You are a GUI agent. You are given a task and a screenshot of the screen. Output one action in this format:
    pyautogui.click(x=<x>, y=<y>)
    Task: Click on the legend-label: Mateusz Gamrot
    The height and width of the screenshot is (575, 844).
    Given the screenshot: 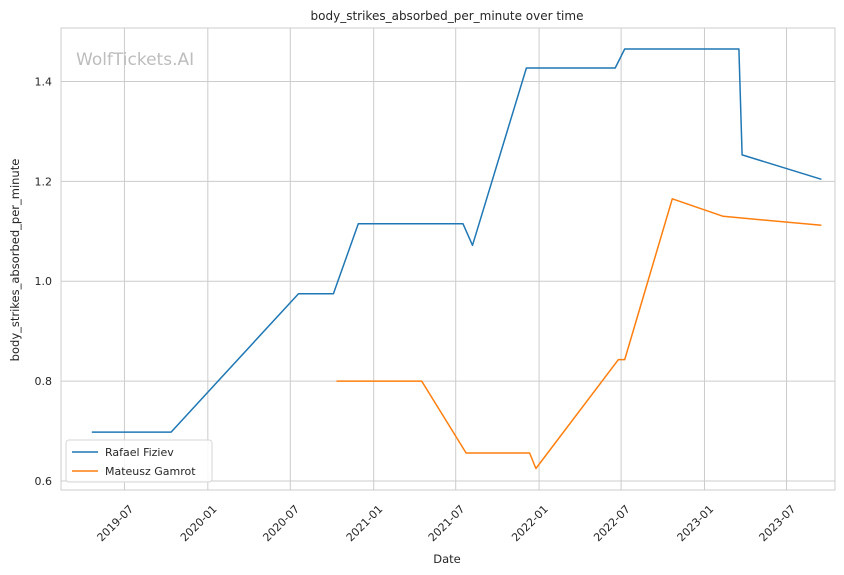 What is the action you would take?
    pyautogui.click(x=150, y=471)
    